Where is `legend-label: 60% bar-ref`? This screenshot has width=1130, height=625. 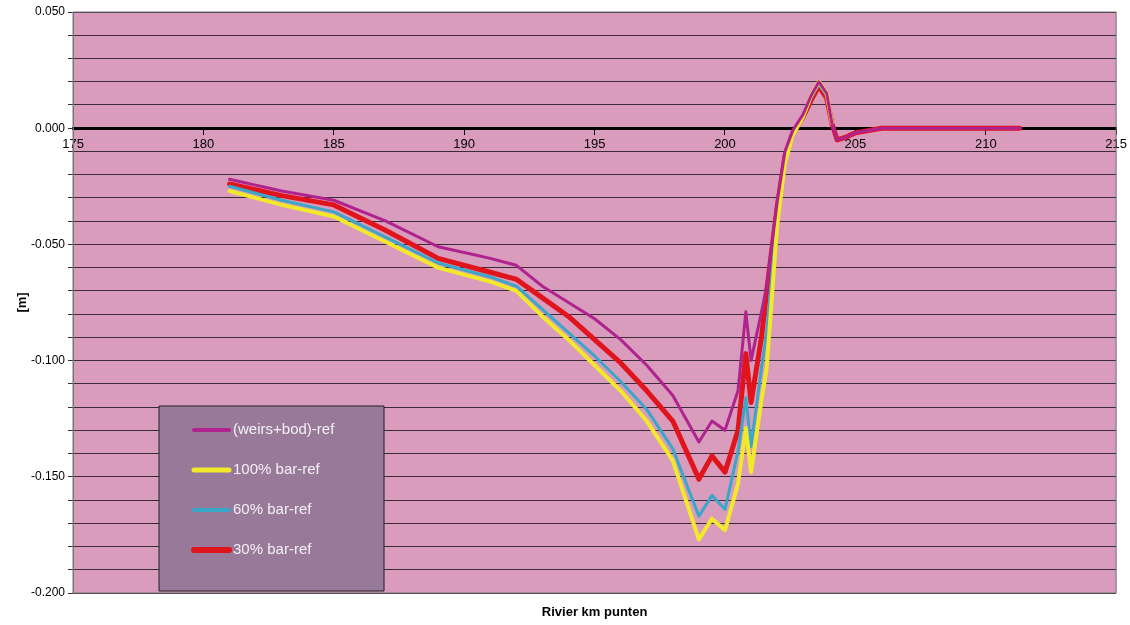
legend-label: 60% bar-ref is located at coordinates (273, 509).